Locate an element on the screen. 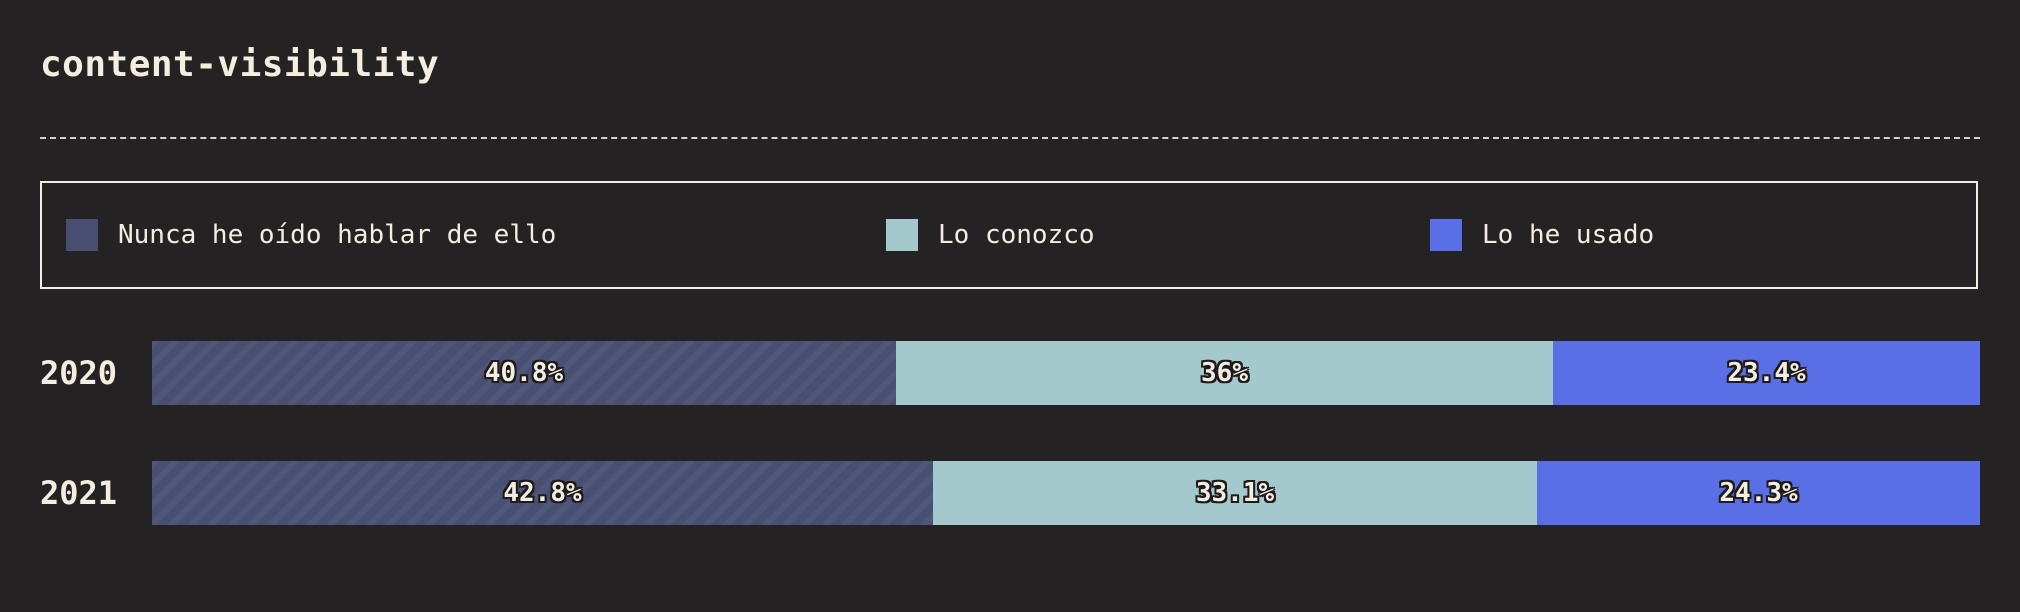 This screenshot has width=2020, height=612. title-divider is located at coordinates (1010, 138).